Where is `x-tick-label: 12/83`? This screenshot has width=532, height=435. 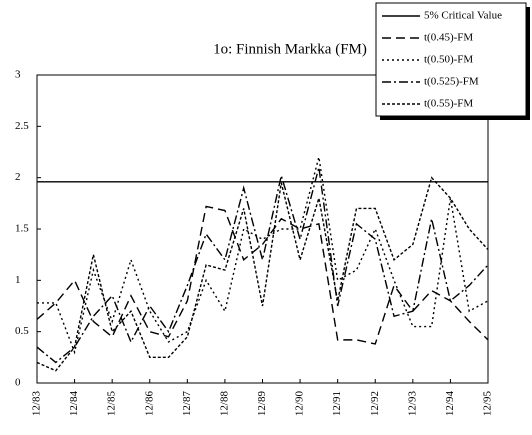
x-tick-label: 12/83 is located at coordinates (37, 404).